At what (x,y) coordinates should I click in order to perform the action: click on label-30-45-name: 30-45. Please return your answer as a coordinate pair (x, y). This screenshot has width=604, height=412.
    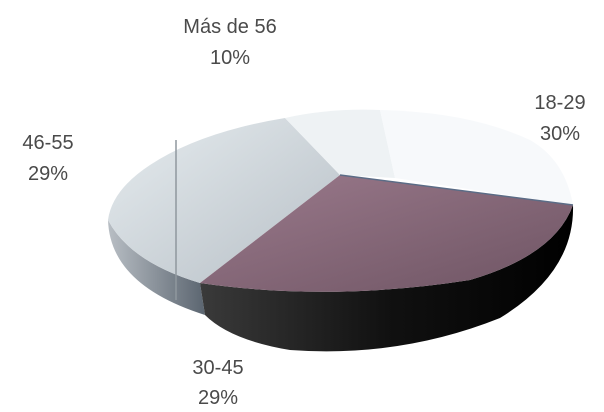
    Looking at the image, I should click on (217, 368).